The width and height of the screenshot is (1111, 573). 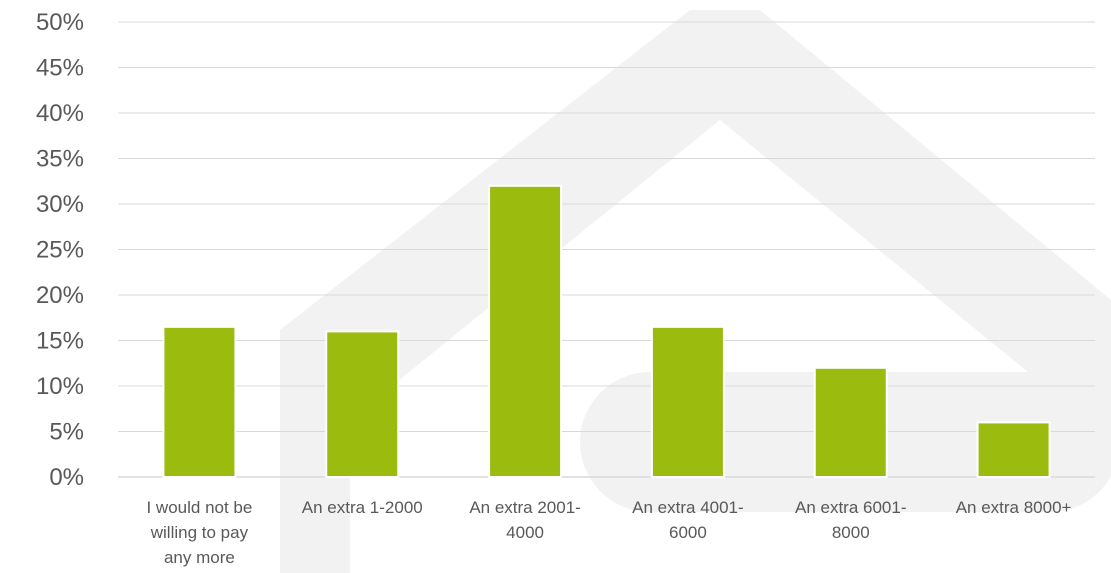 What do you see at coordinates (688, 532) in the screenshot?
I see `x-tick-label: 6000` at bounding box center [688, 532].